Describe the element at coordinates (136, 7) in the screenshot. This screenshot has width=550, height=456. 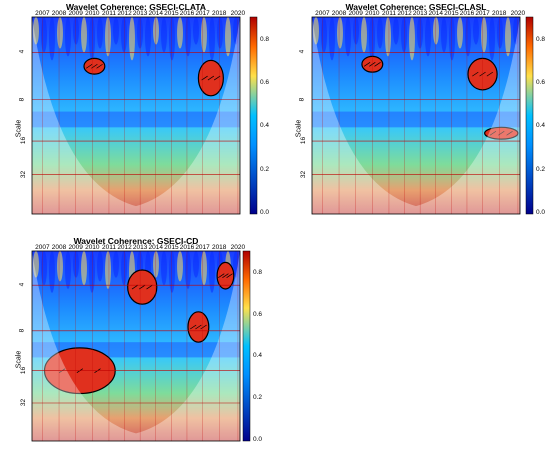
I see `chart-title: Wavelet Coherence: GSECI-CLATA` at that location.